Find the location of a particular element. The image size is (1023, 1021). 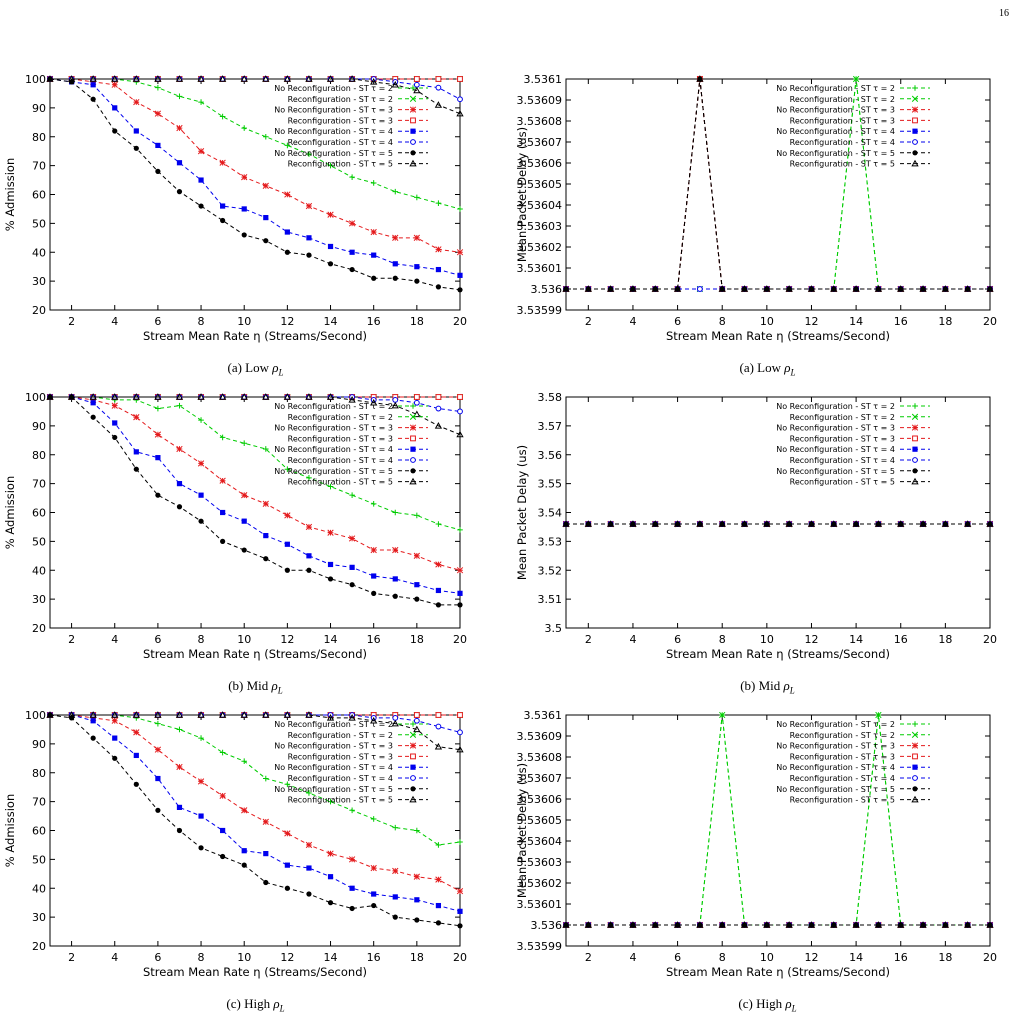

x-tick-label: 6 is located at coordinates (157, 957).